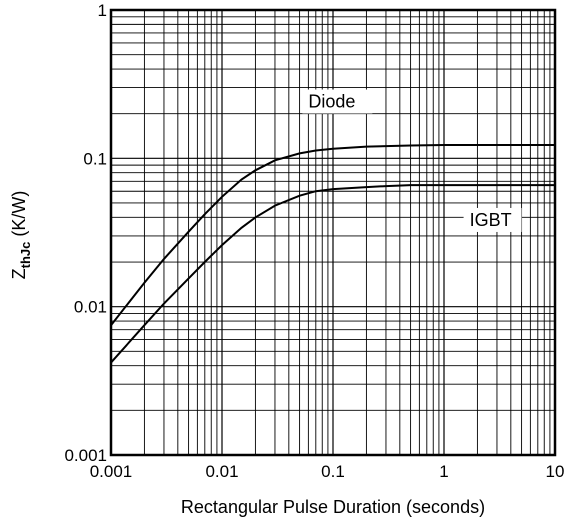  Describe the element at coordinates (111, 471) in the screenshot. I see `x-tick-label: 0.001` at that location.